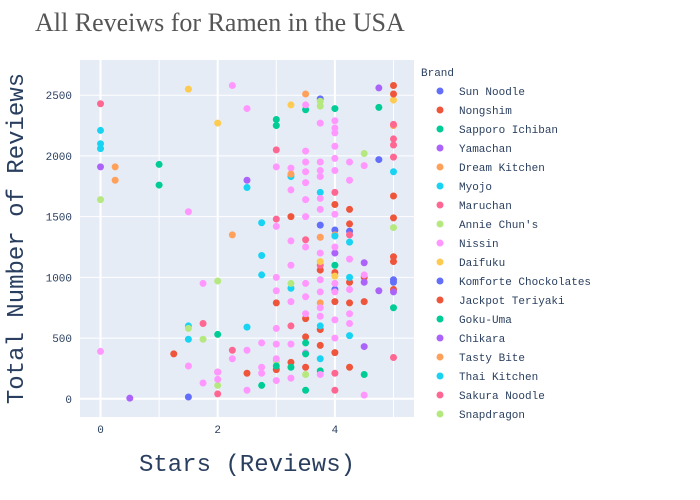  Describe the element at coordinates (512, 302) in the screenshot. I see `legend-label: Jackpot Teriyaki` at that location.